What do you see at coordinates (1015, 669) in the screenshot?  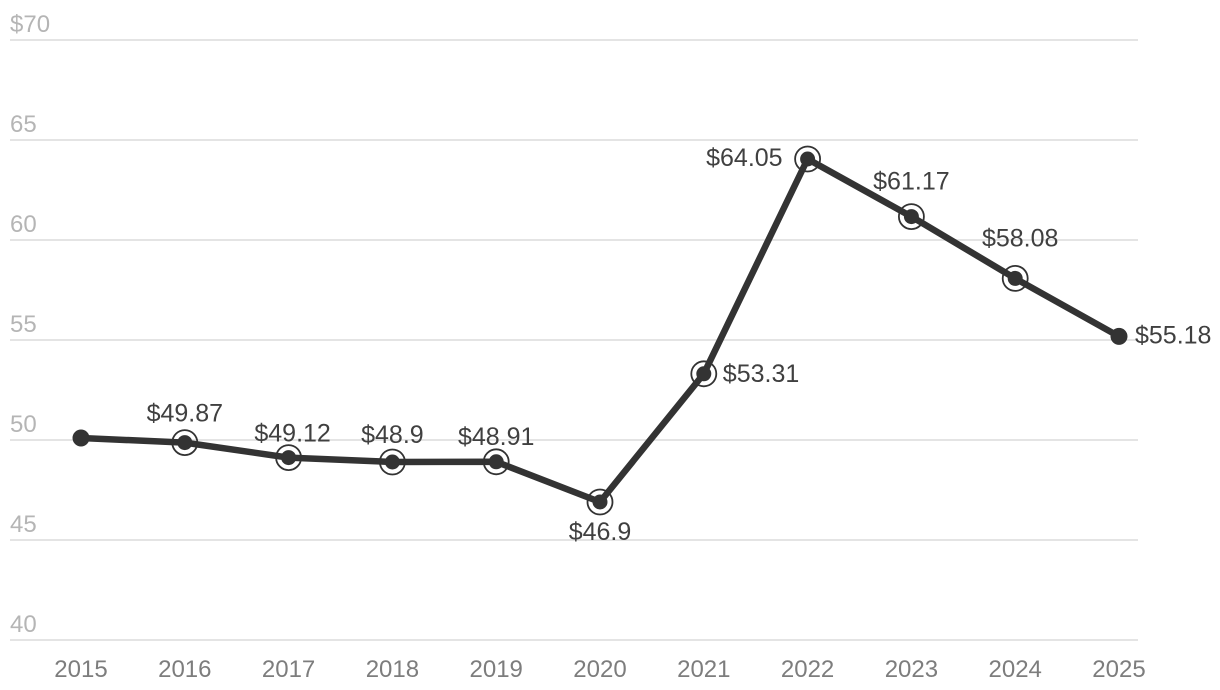 I see `x-axis-tick-label: 2024` at bounding box center [1015, 669].